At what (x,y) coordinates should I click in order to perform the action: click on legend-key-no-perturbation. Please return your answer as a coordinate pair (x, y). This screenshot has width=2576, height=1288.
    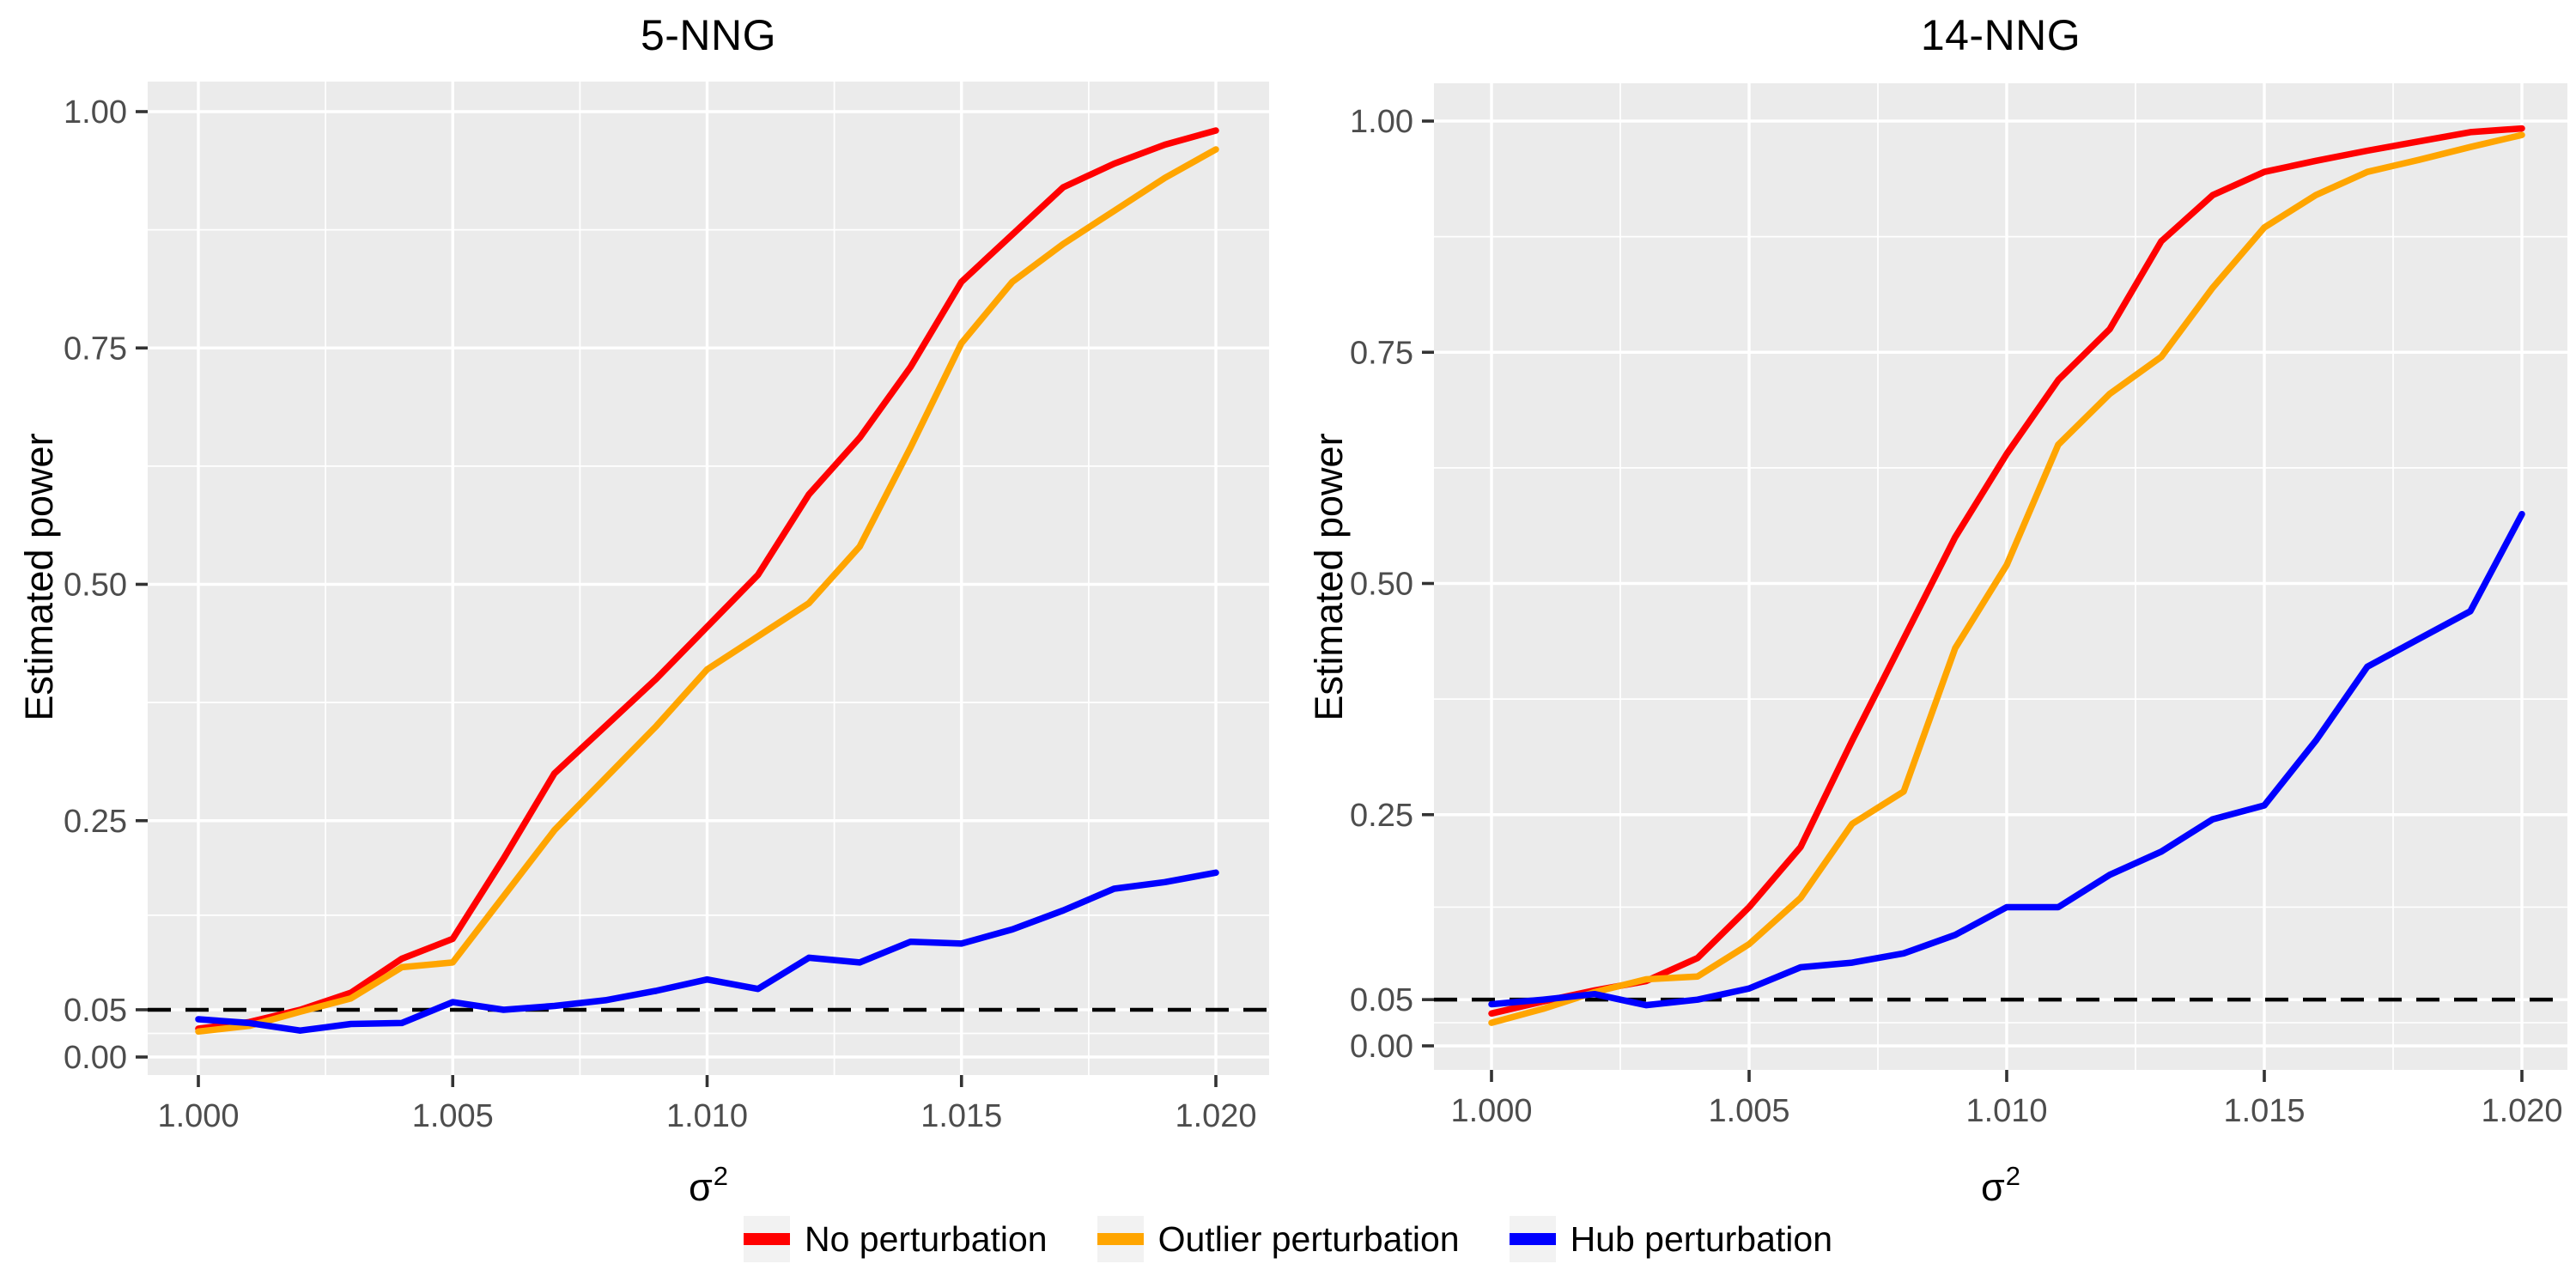
    Looking at the image, I should click on (766, 1239).